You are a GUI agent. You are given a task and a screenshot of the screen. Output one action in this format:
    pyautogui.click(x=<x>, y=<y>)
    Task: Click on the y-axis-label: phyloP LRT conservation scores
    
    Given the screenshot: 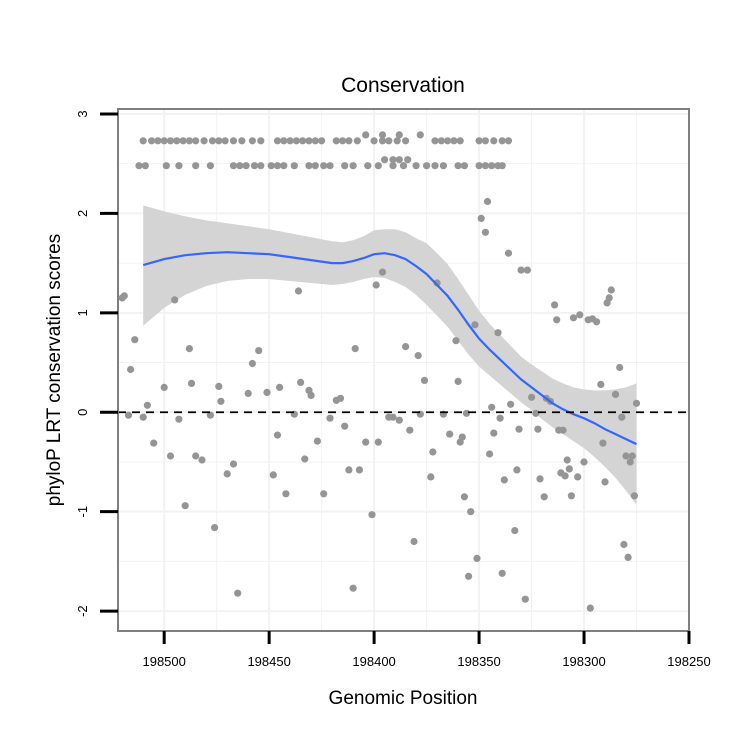 What is the action you would take?
    pyautogui.click(x=54, y=370)
    